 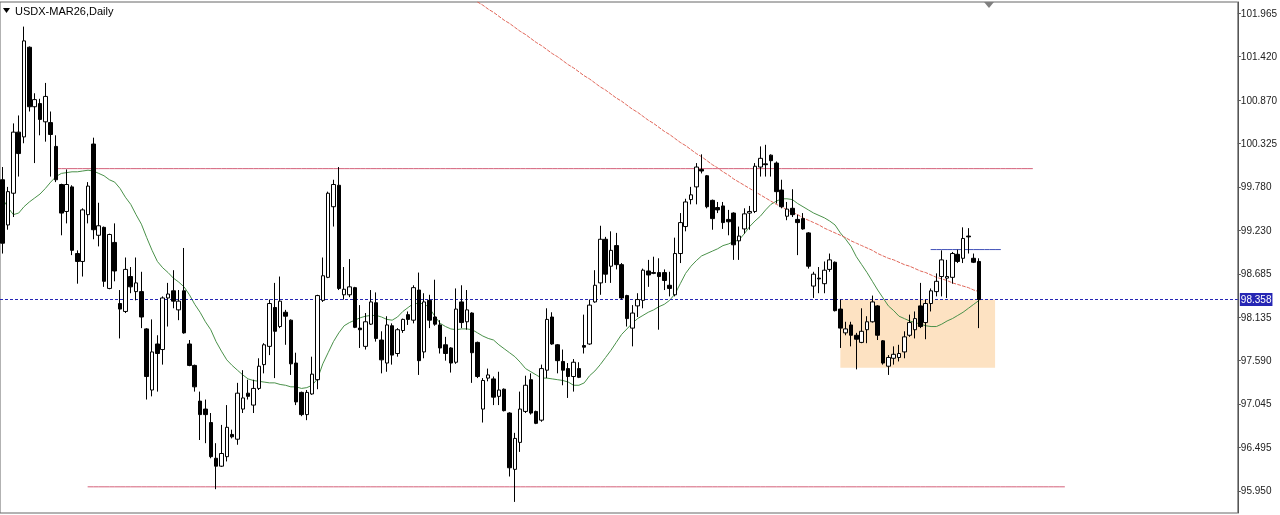 I want to click on y-tick-label: 100.870, so click(x=1259, y=100).